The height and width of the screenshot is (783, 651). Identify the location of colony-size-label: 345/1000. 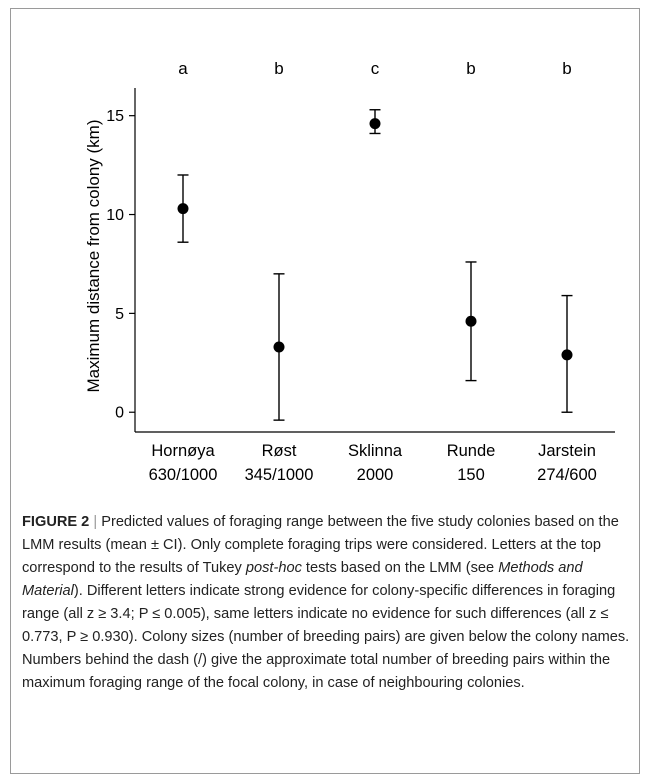
(279, 475).